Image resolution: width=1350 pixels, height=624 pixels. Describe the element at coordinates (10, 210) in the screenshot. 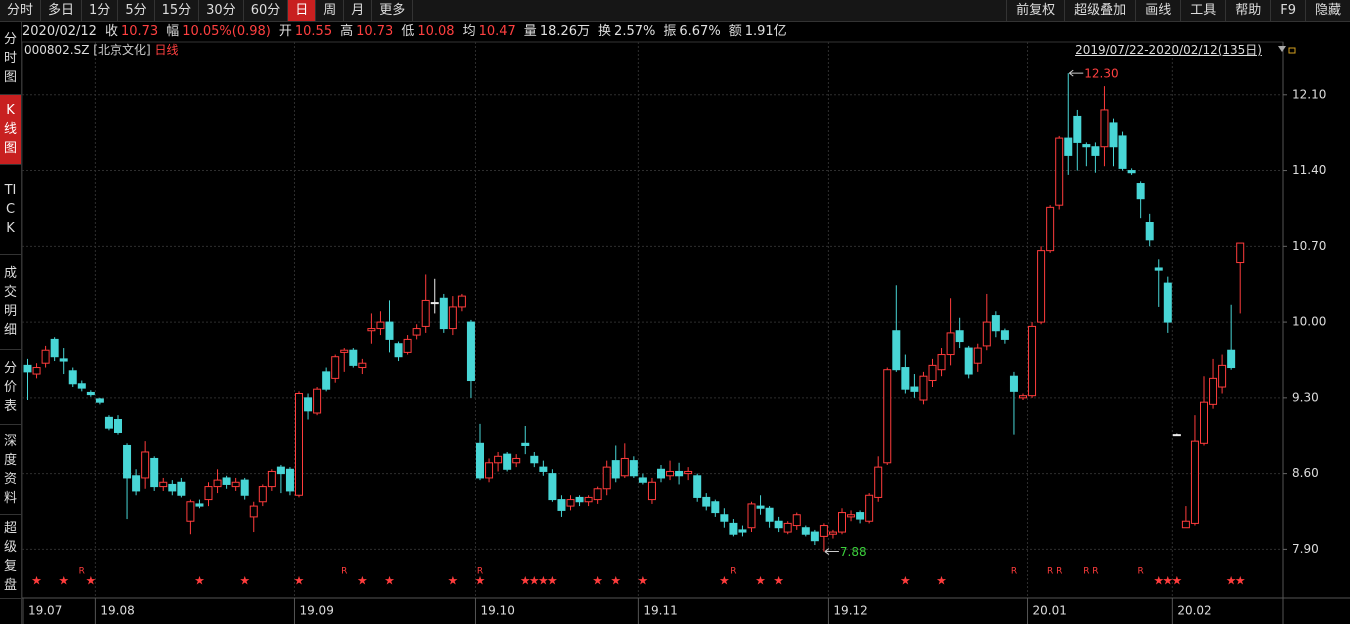

I see `side-tab: TICK` at that location.